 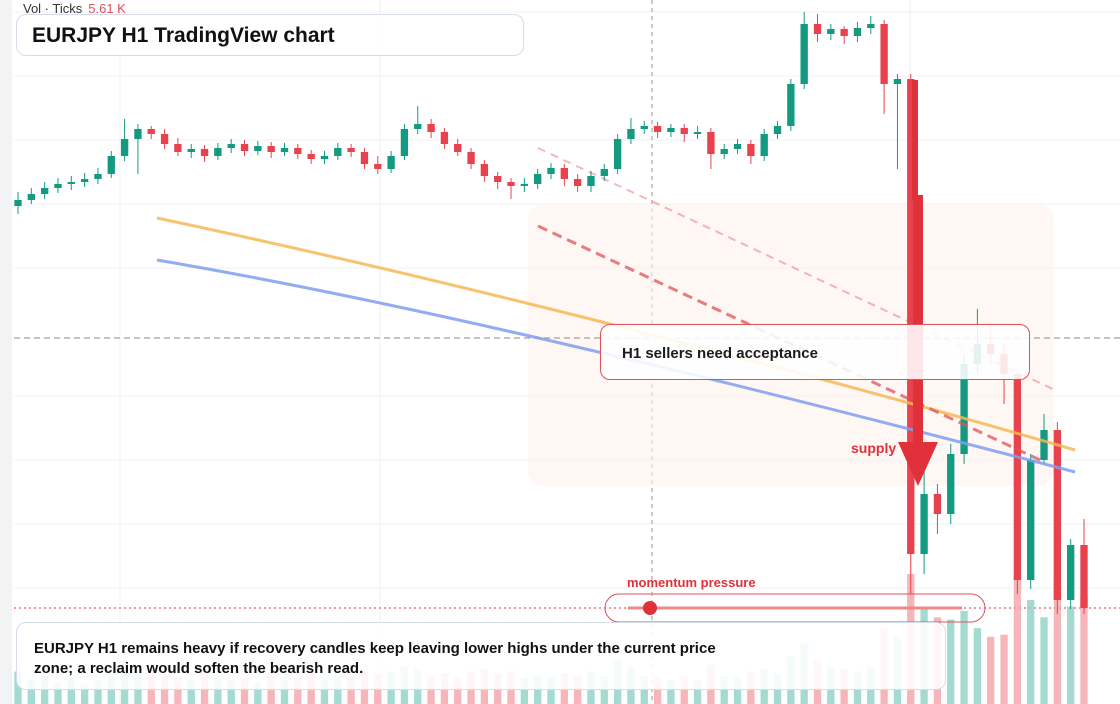 What do you see at coordinates (795, 608) in the screenshot?
I see `slider` at bounding box center [795, 608].